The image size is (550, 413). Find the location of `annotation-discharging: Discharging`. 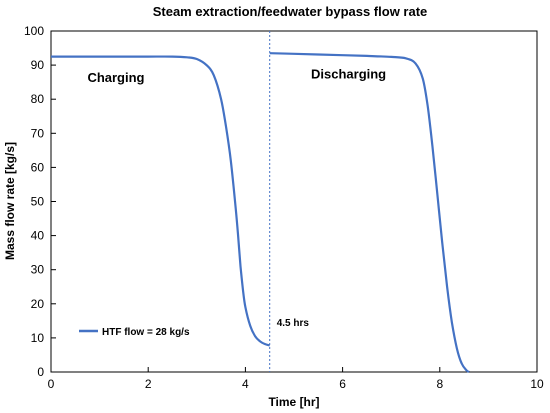

annotation-discharging: Discharging is located at coordinates (348, 74).